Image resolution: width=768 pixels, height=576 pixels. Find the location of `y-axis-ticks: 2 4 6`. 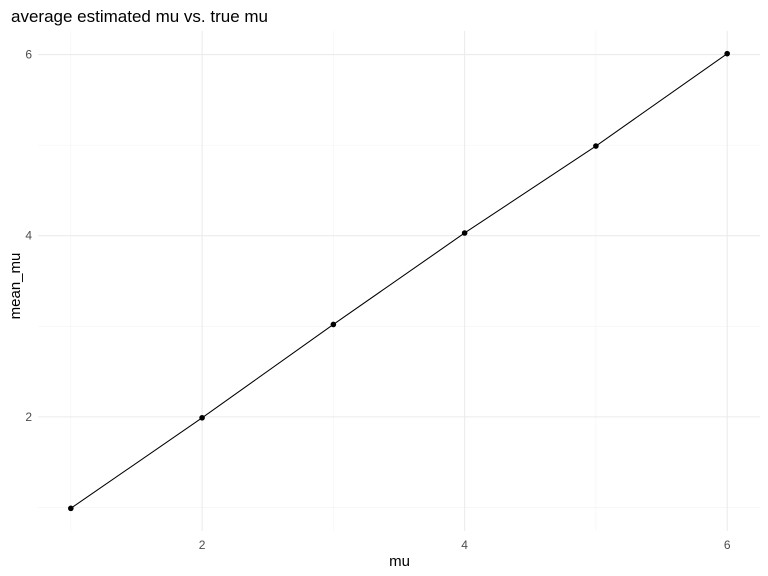

y-axis-ticks: 2 4 6 is located at coordinates (28, 236).